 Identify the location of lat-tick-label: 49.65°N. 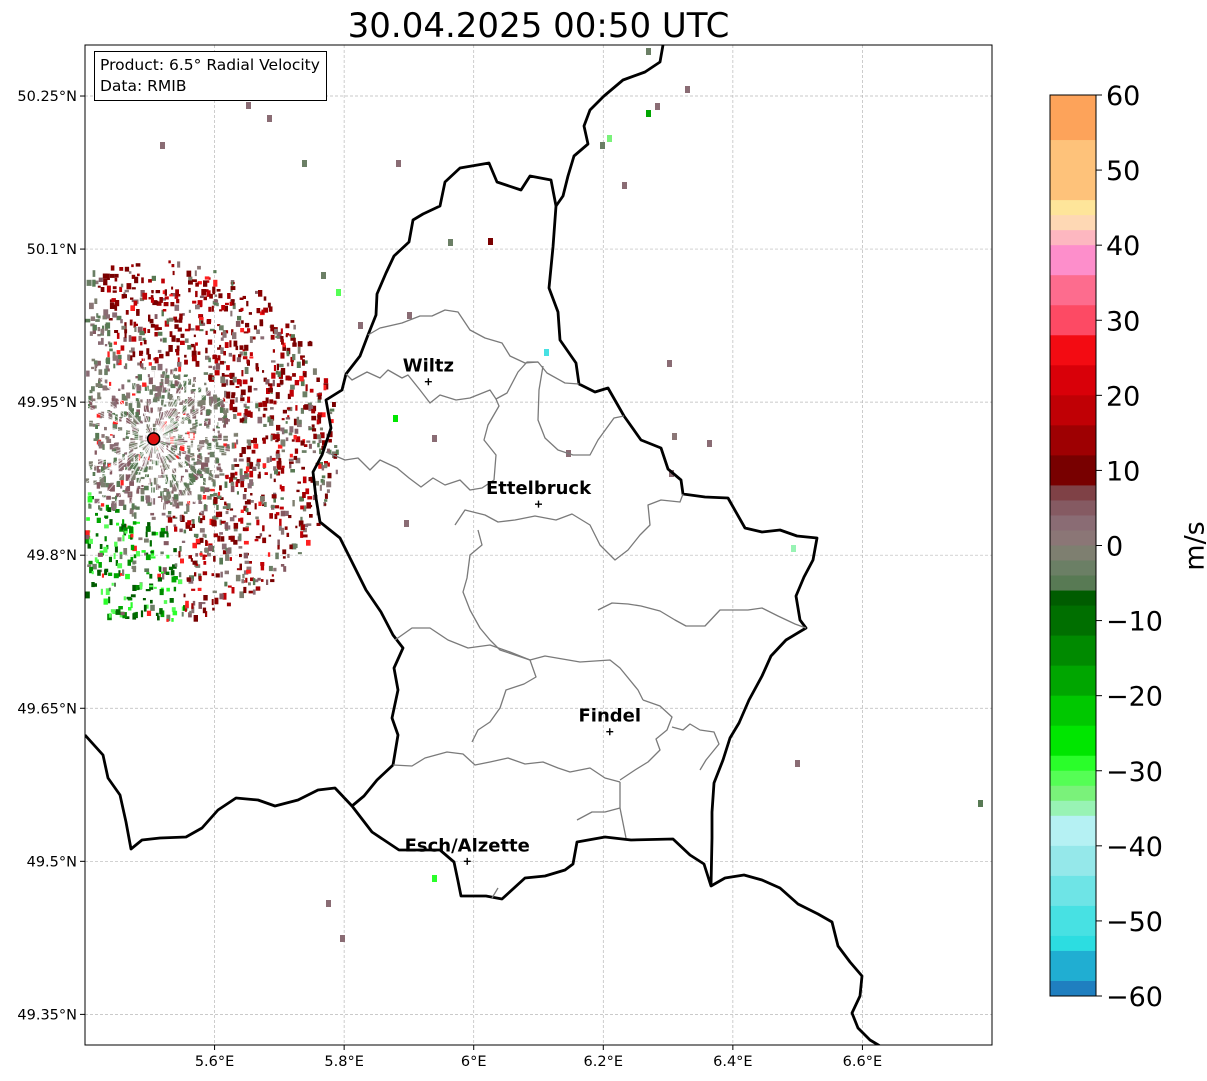
(47, 709).